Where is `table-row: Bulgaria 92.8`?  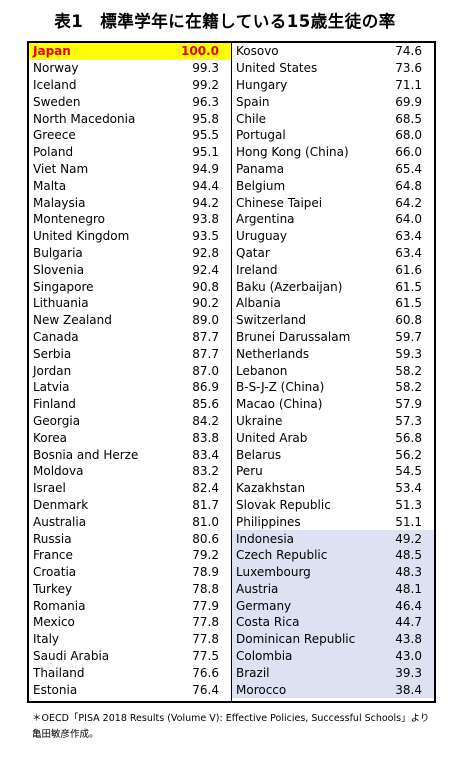 table-row: Bulgaria 92.8 is located at coordinates (130, 253).